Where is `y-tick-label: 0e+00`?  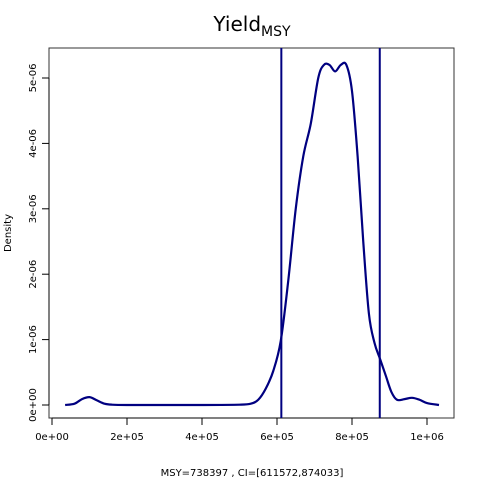
y-tick-label: 0e+00 is located at coordinates (33, 405).